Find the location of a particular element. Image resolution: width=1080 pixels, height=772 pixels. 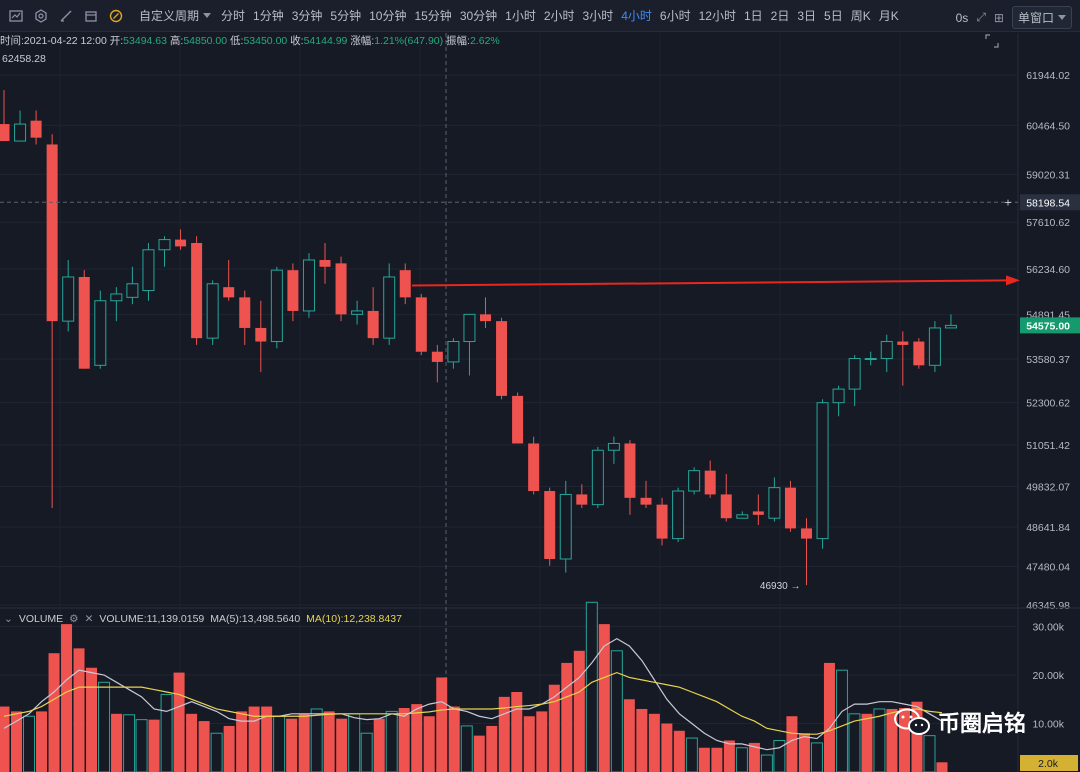

period-4: 10分钟 is located at coordinates (388, 16).